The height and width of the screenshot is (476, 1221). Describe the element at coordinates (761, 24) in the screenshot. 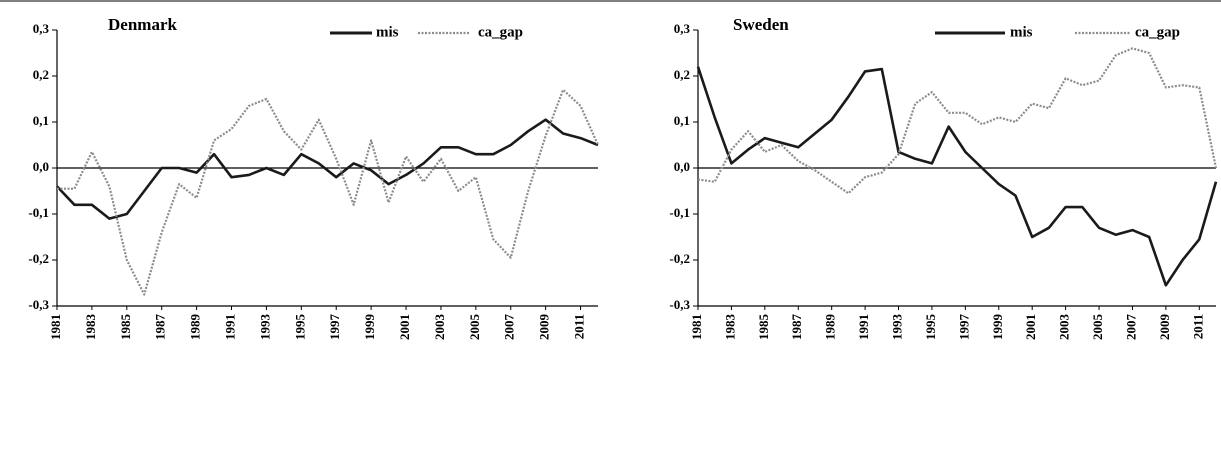

I see `chart-title: Sweden` at that location.